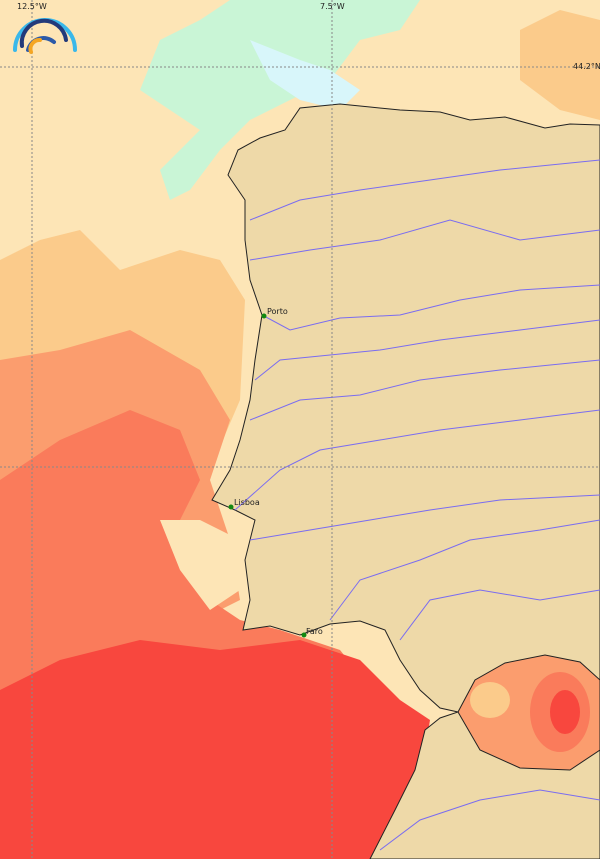 Image resolution: width=600 pixels, height=859 pixels. What do you see at coordinates (231, 507) in the screenshot?
I see `lisboa-marker` at bounding box center [231, 507].